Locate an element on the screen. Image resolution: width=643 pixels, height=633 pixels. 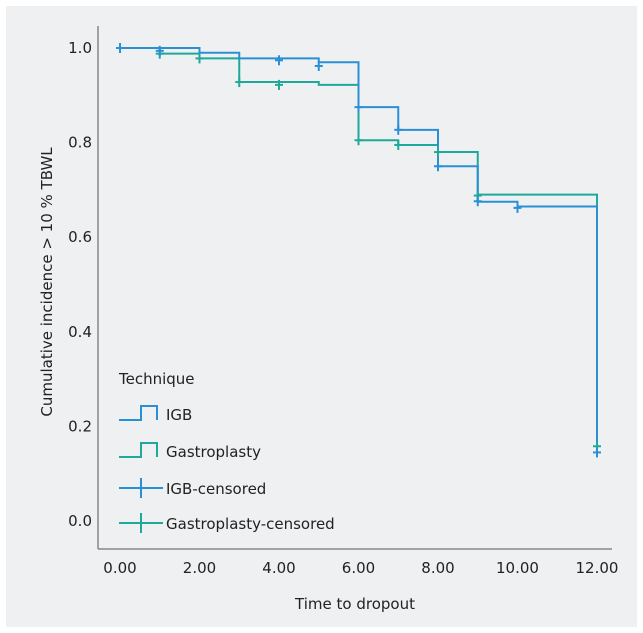
x-tick-label: 6.00 is located at coordinates (358, 568).